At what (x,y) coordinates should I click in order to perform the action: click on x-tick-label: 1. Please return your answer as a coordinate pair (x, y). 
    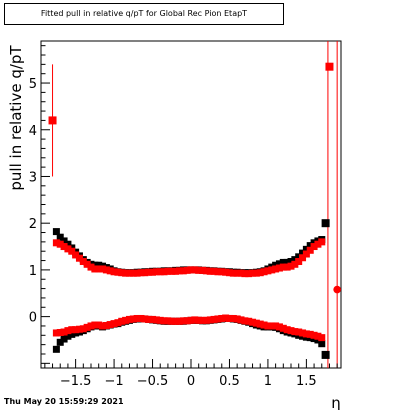
    Looking at the image, I should click on (268, 381).